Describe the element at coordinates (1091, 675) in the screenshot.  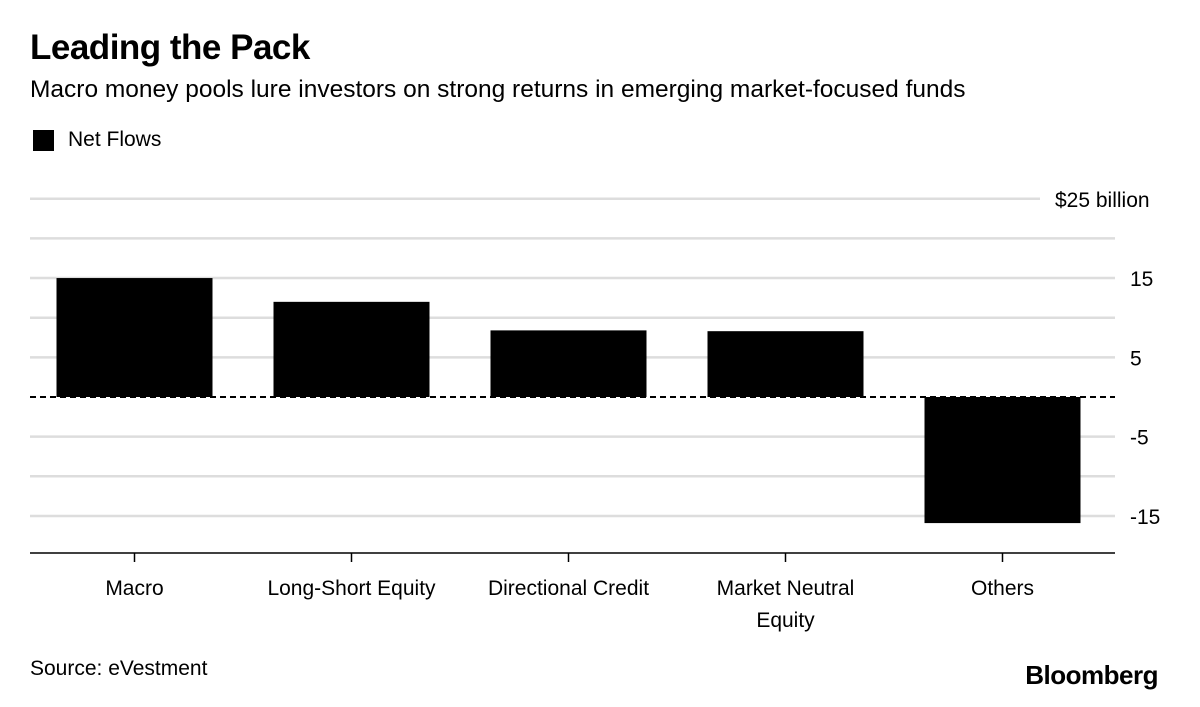
I see `bloomberg-logo: Bloomberg` at that location.